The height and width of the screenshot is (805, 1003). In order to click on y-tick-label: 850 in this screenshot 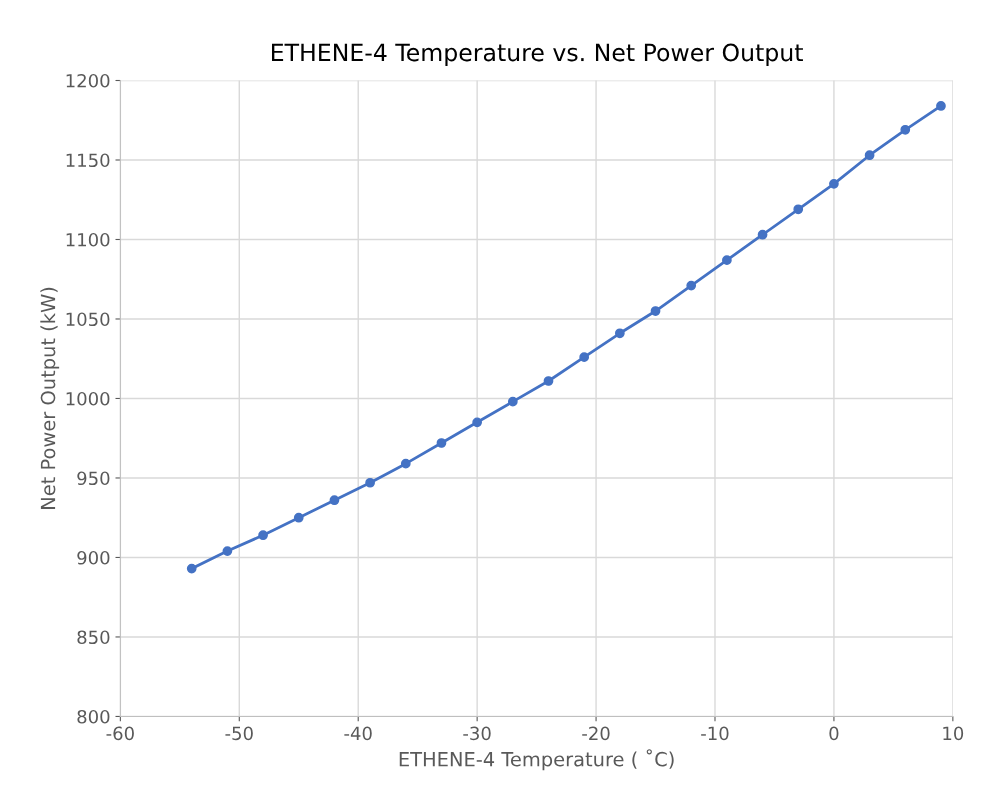, I will do `click(93, 637)`.